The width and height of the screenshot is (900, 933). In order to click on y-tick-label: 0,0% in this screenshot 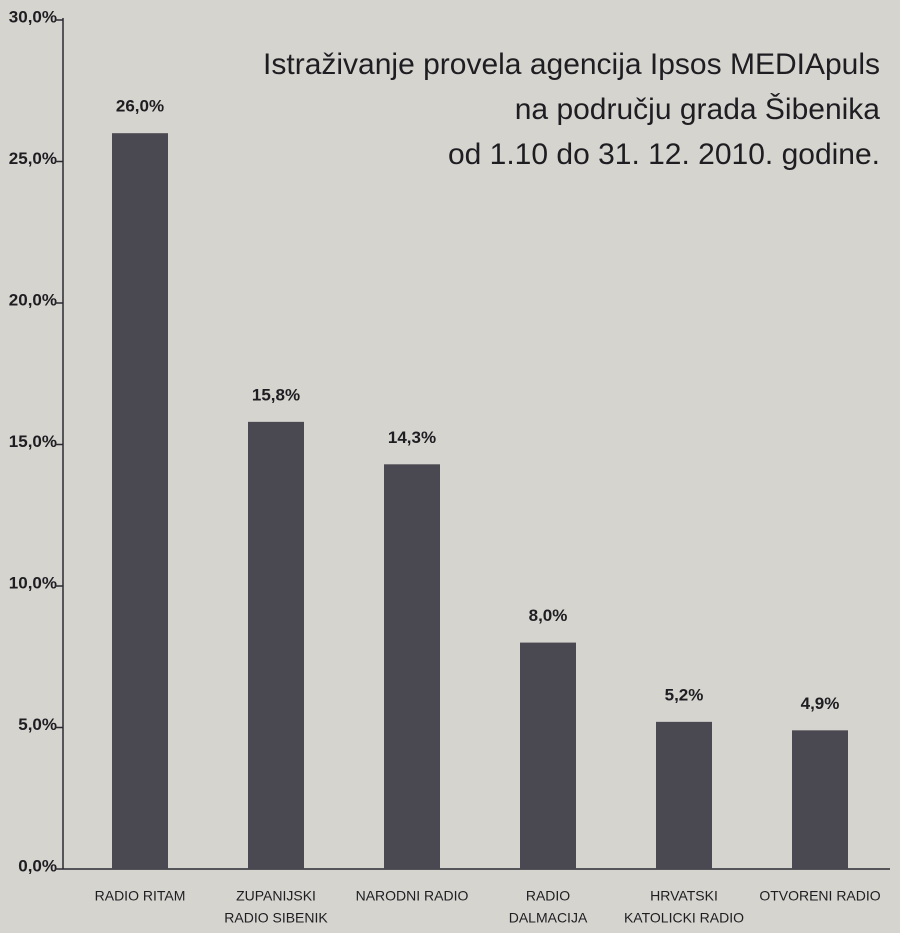, I will do `click(37, 865)`.